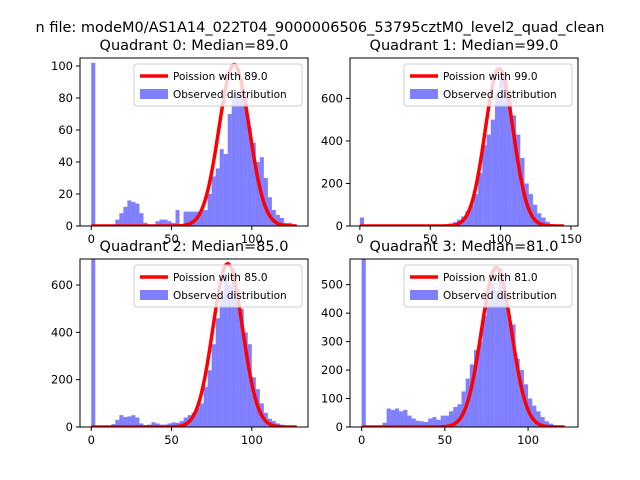 The width and height of the screenshot is (640, 480). What do you see at coordinates (464, 247) in the screenshot?
I see `quadrant-3-title: Quadrant 3: Median=81.0` at bounding box center [464, 247].